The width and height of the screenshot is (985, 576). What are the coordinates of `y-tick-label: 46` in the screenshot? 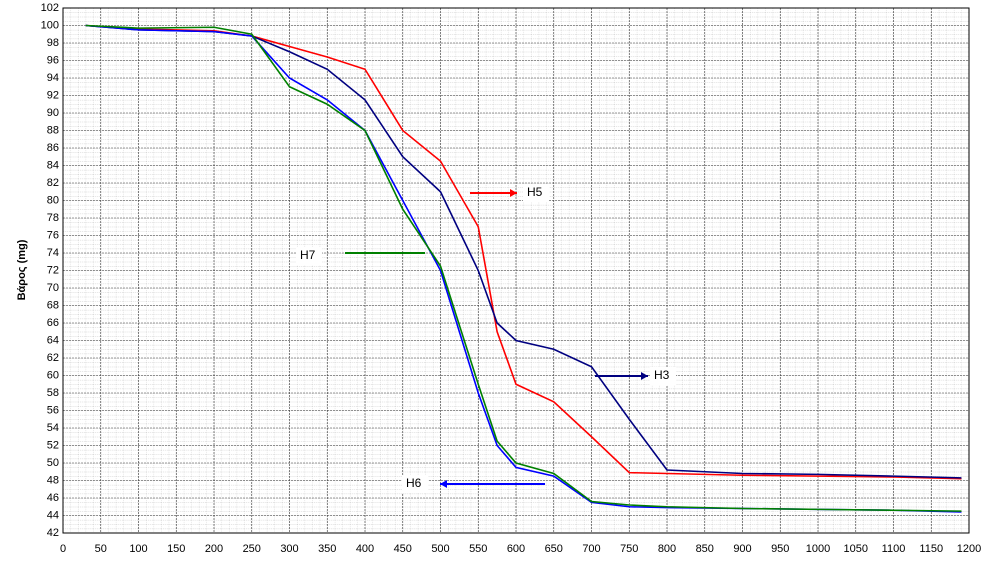 It's located at (53, 498).